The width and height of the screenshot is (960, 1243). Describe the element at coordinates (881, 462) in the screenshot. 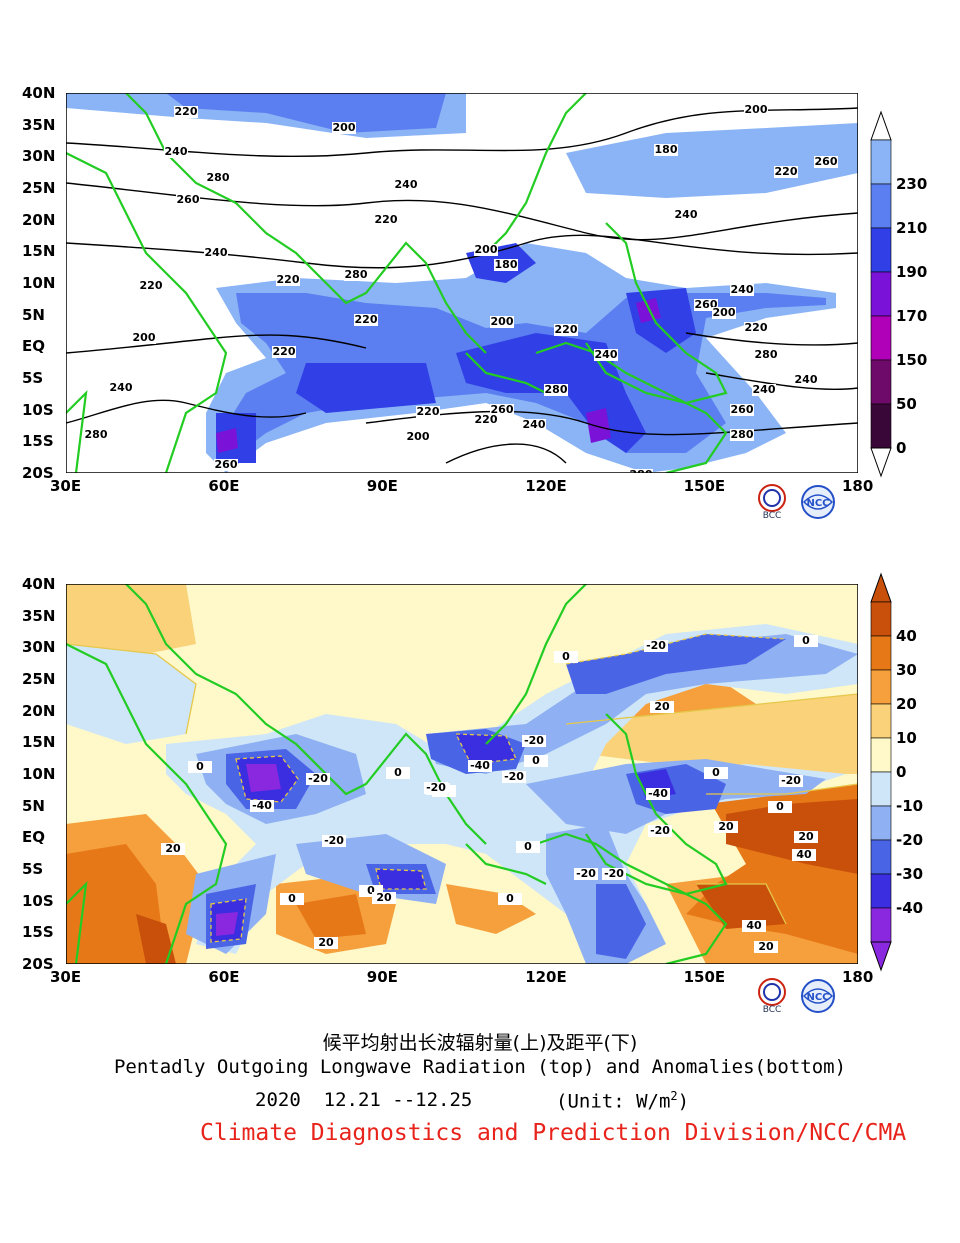

I see `colorbar-arrow-bottom` at that location.